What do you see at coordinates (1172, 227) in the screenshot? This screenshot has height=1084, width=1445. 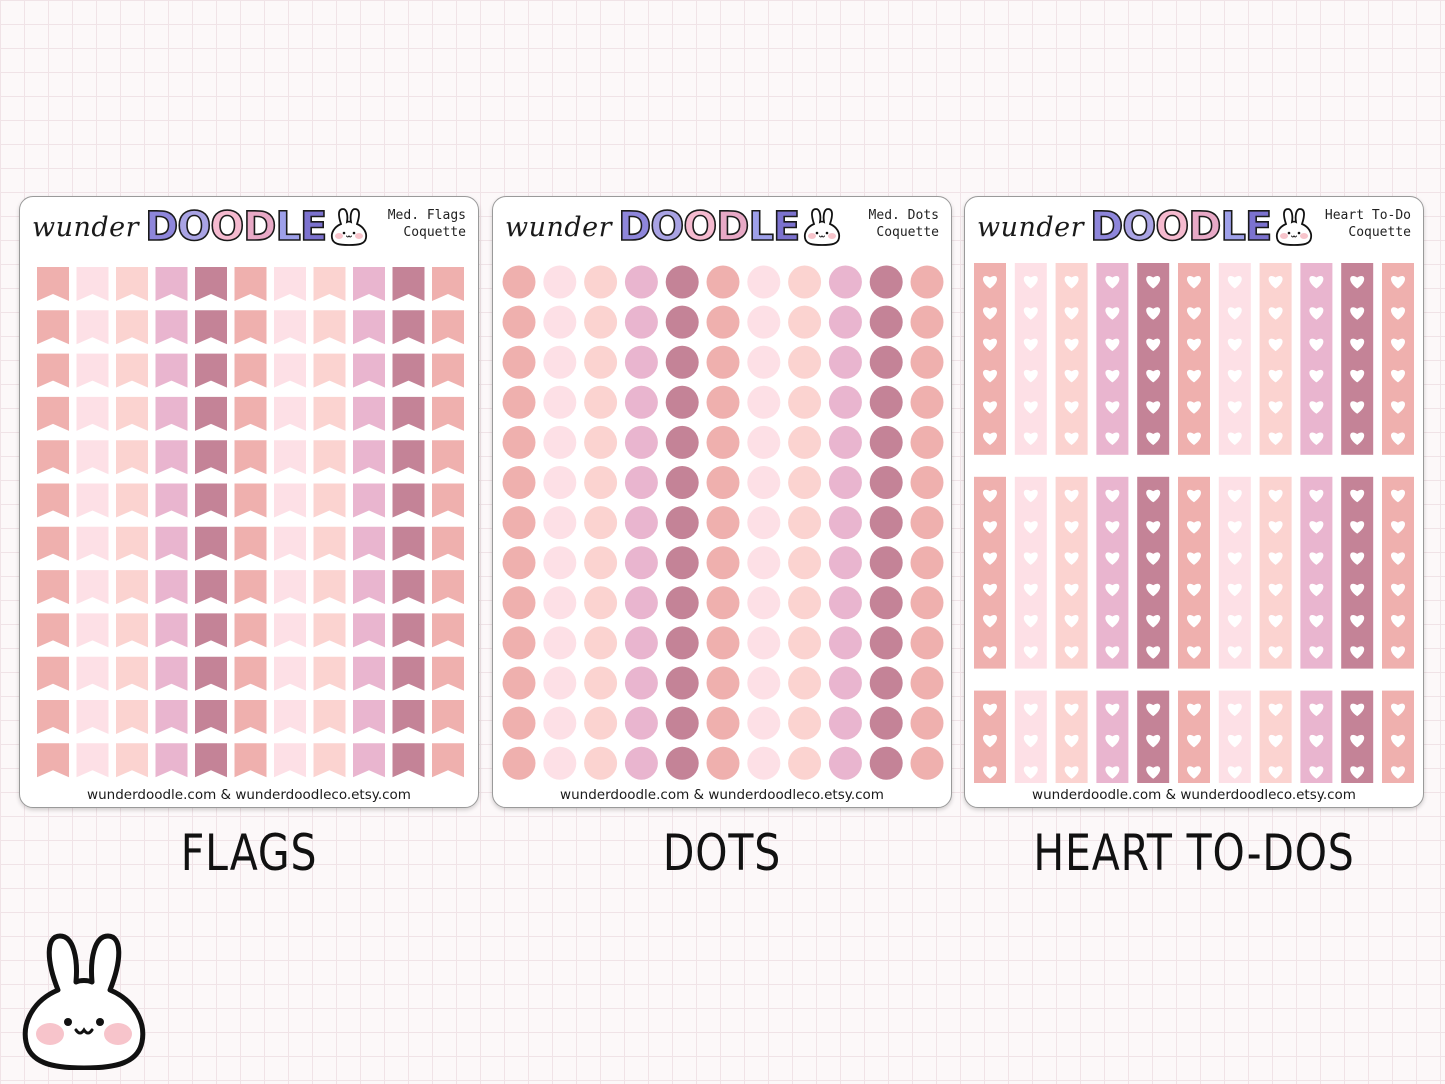 I see `brand-doodle-letter: O` at bounding box center [1172, 227].